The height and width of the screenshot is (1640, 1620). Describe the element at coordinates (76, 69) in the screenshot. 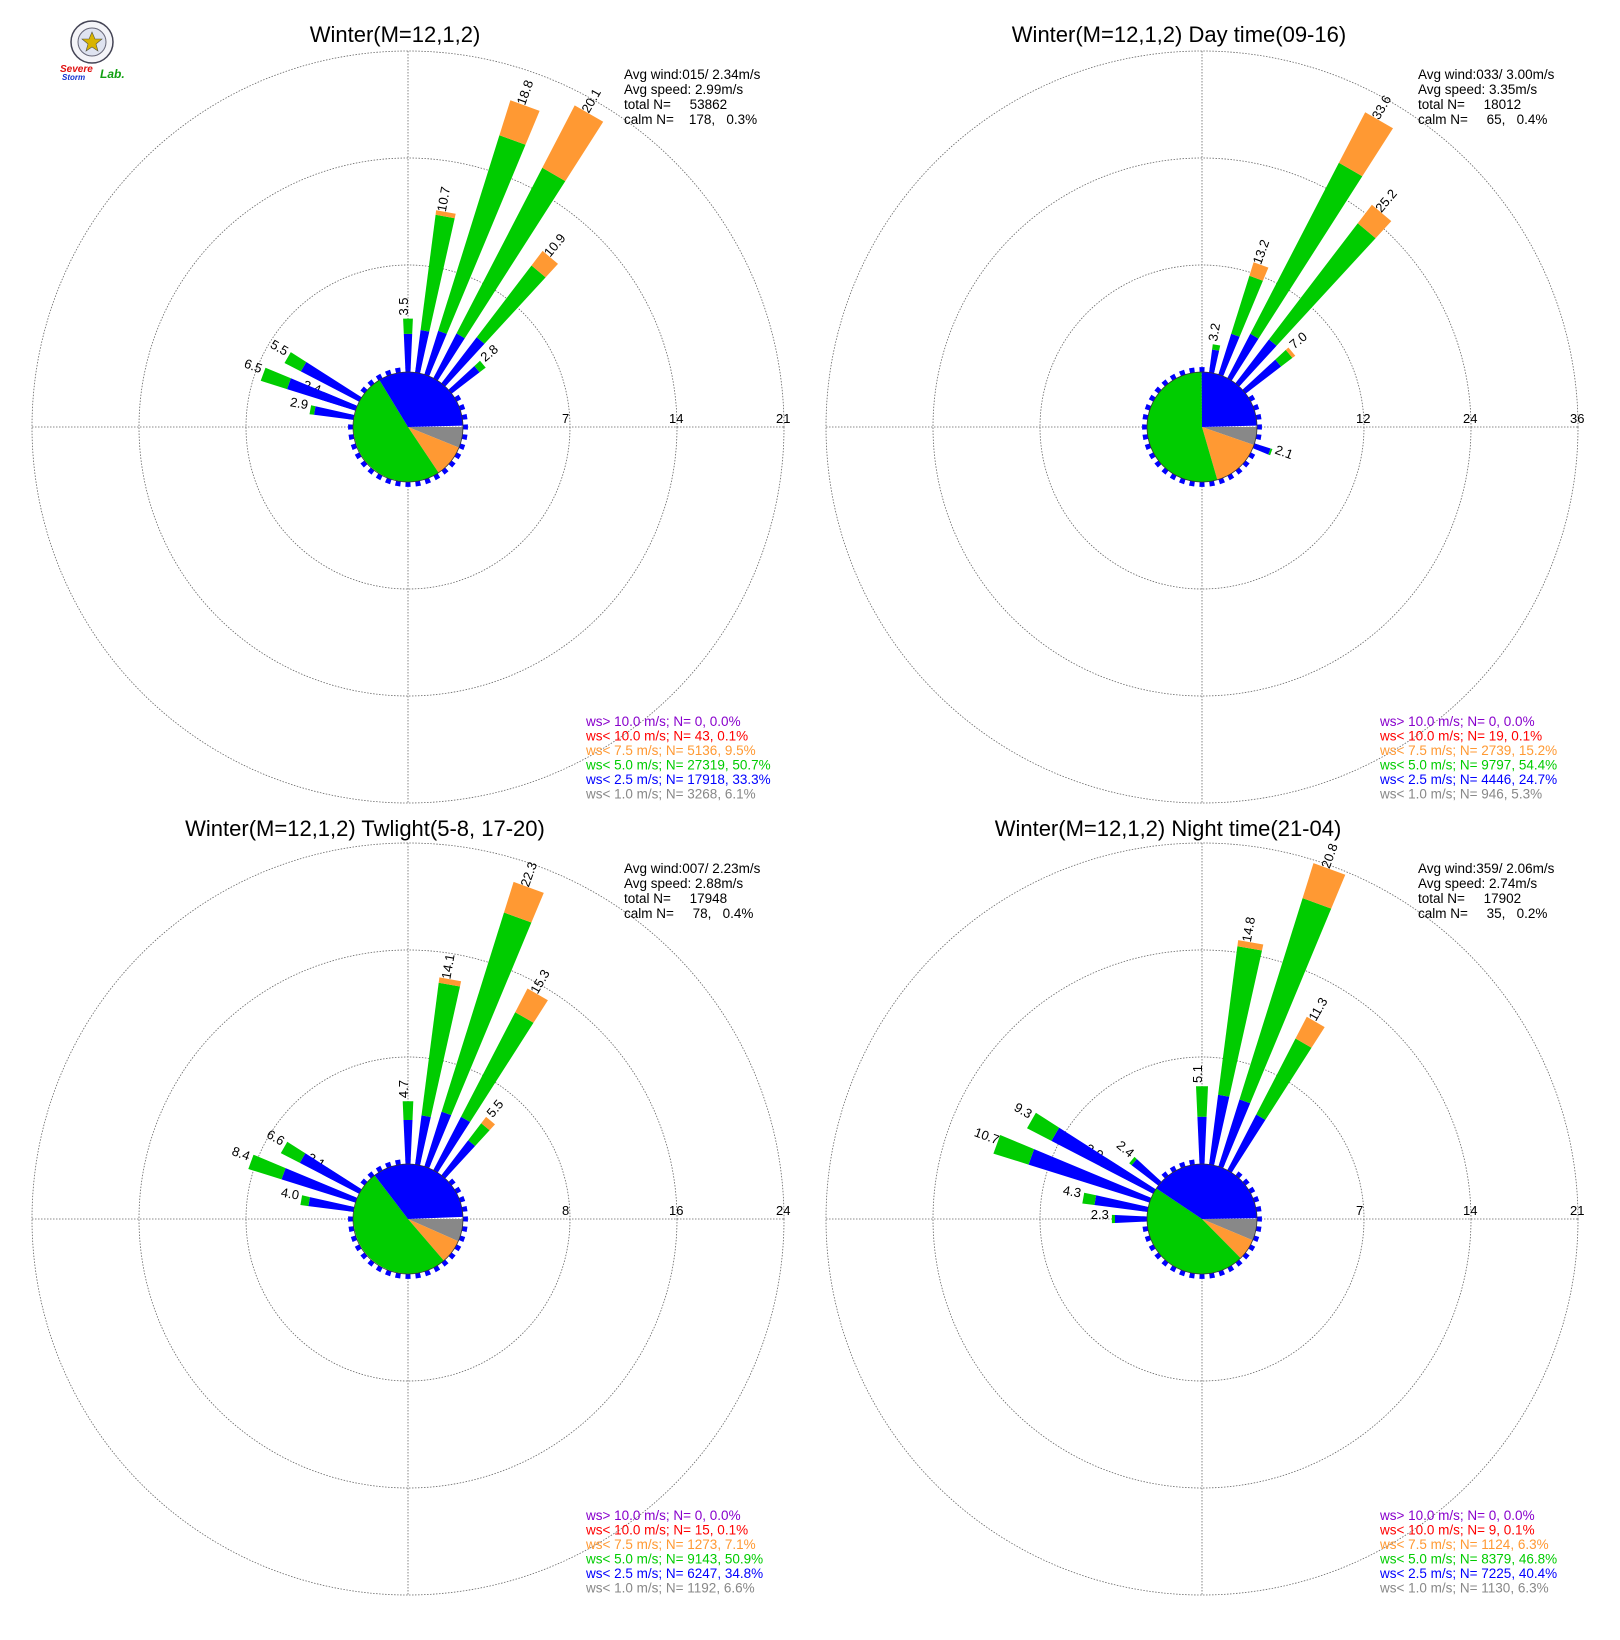

I see `logo-text-severe: Severe` at that location.